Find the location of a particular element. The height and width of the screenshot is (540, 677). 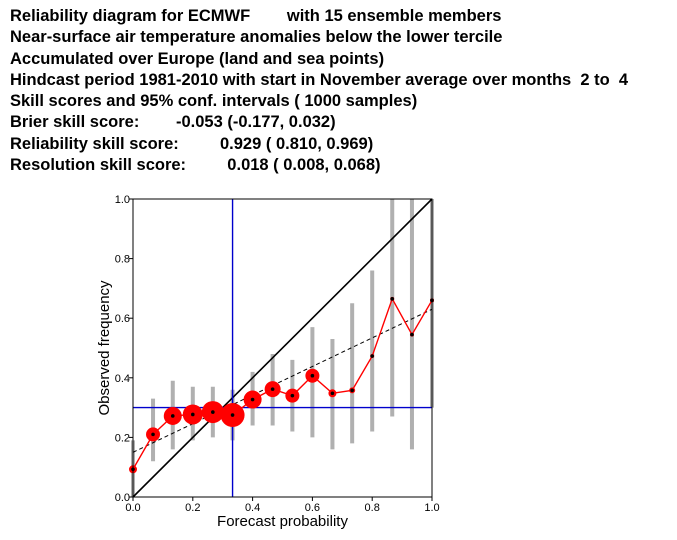

x-axis-title: Forecast probability is located at coordinates (282, 521).